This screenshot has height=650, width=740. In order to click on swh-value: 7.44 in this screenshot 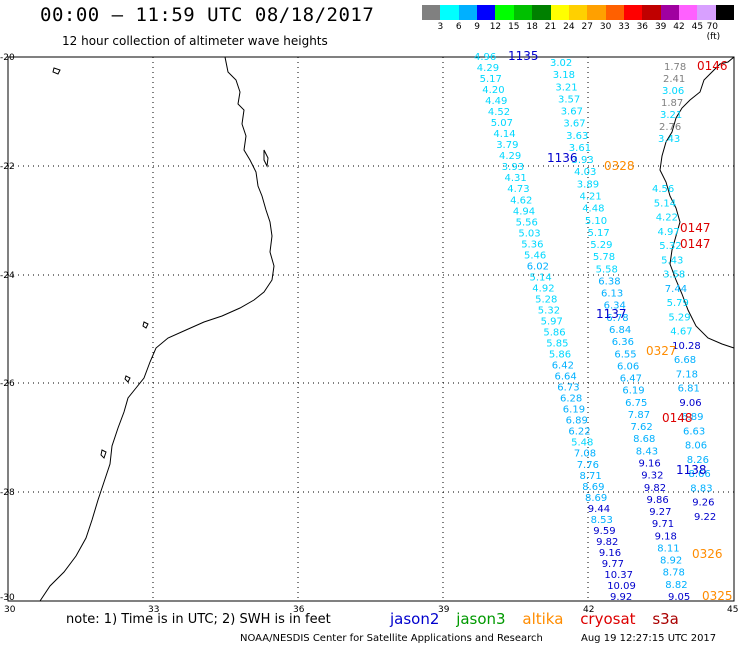, I will do `click(676, 289)`.